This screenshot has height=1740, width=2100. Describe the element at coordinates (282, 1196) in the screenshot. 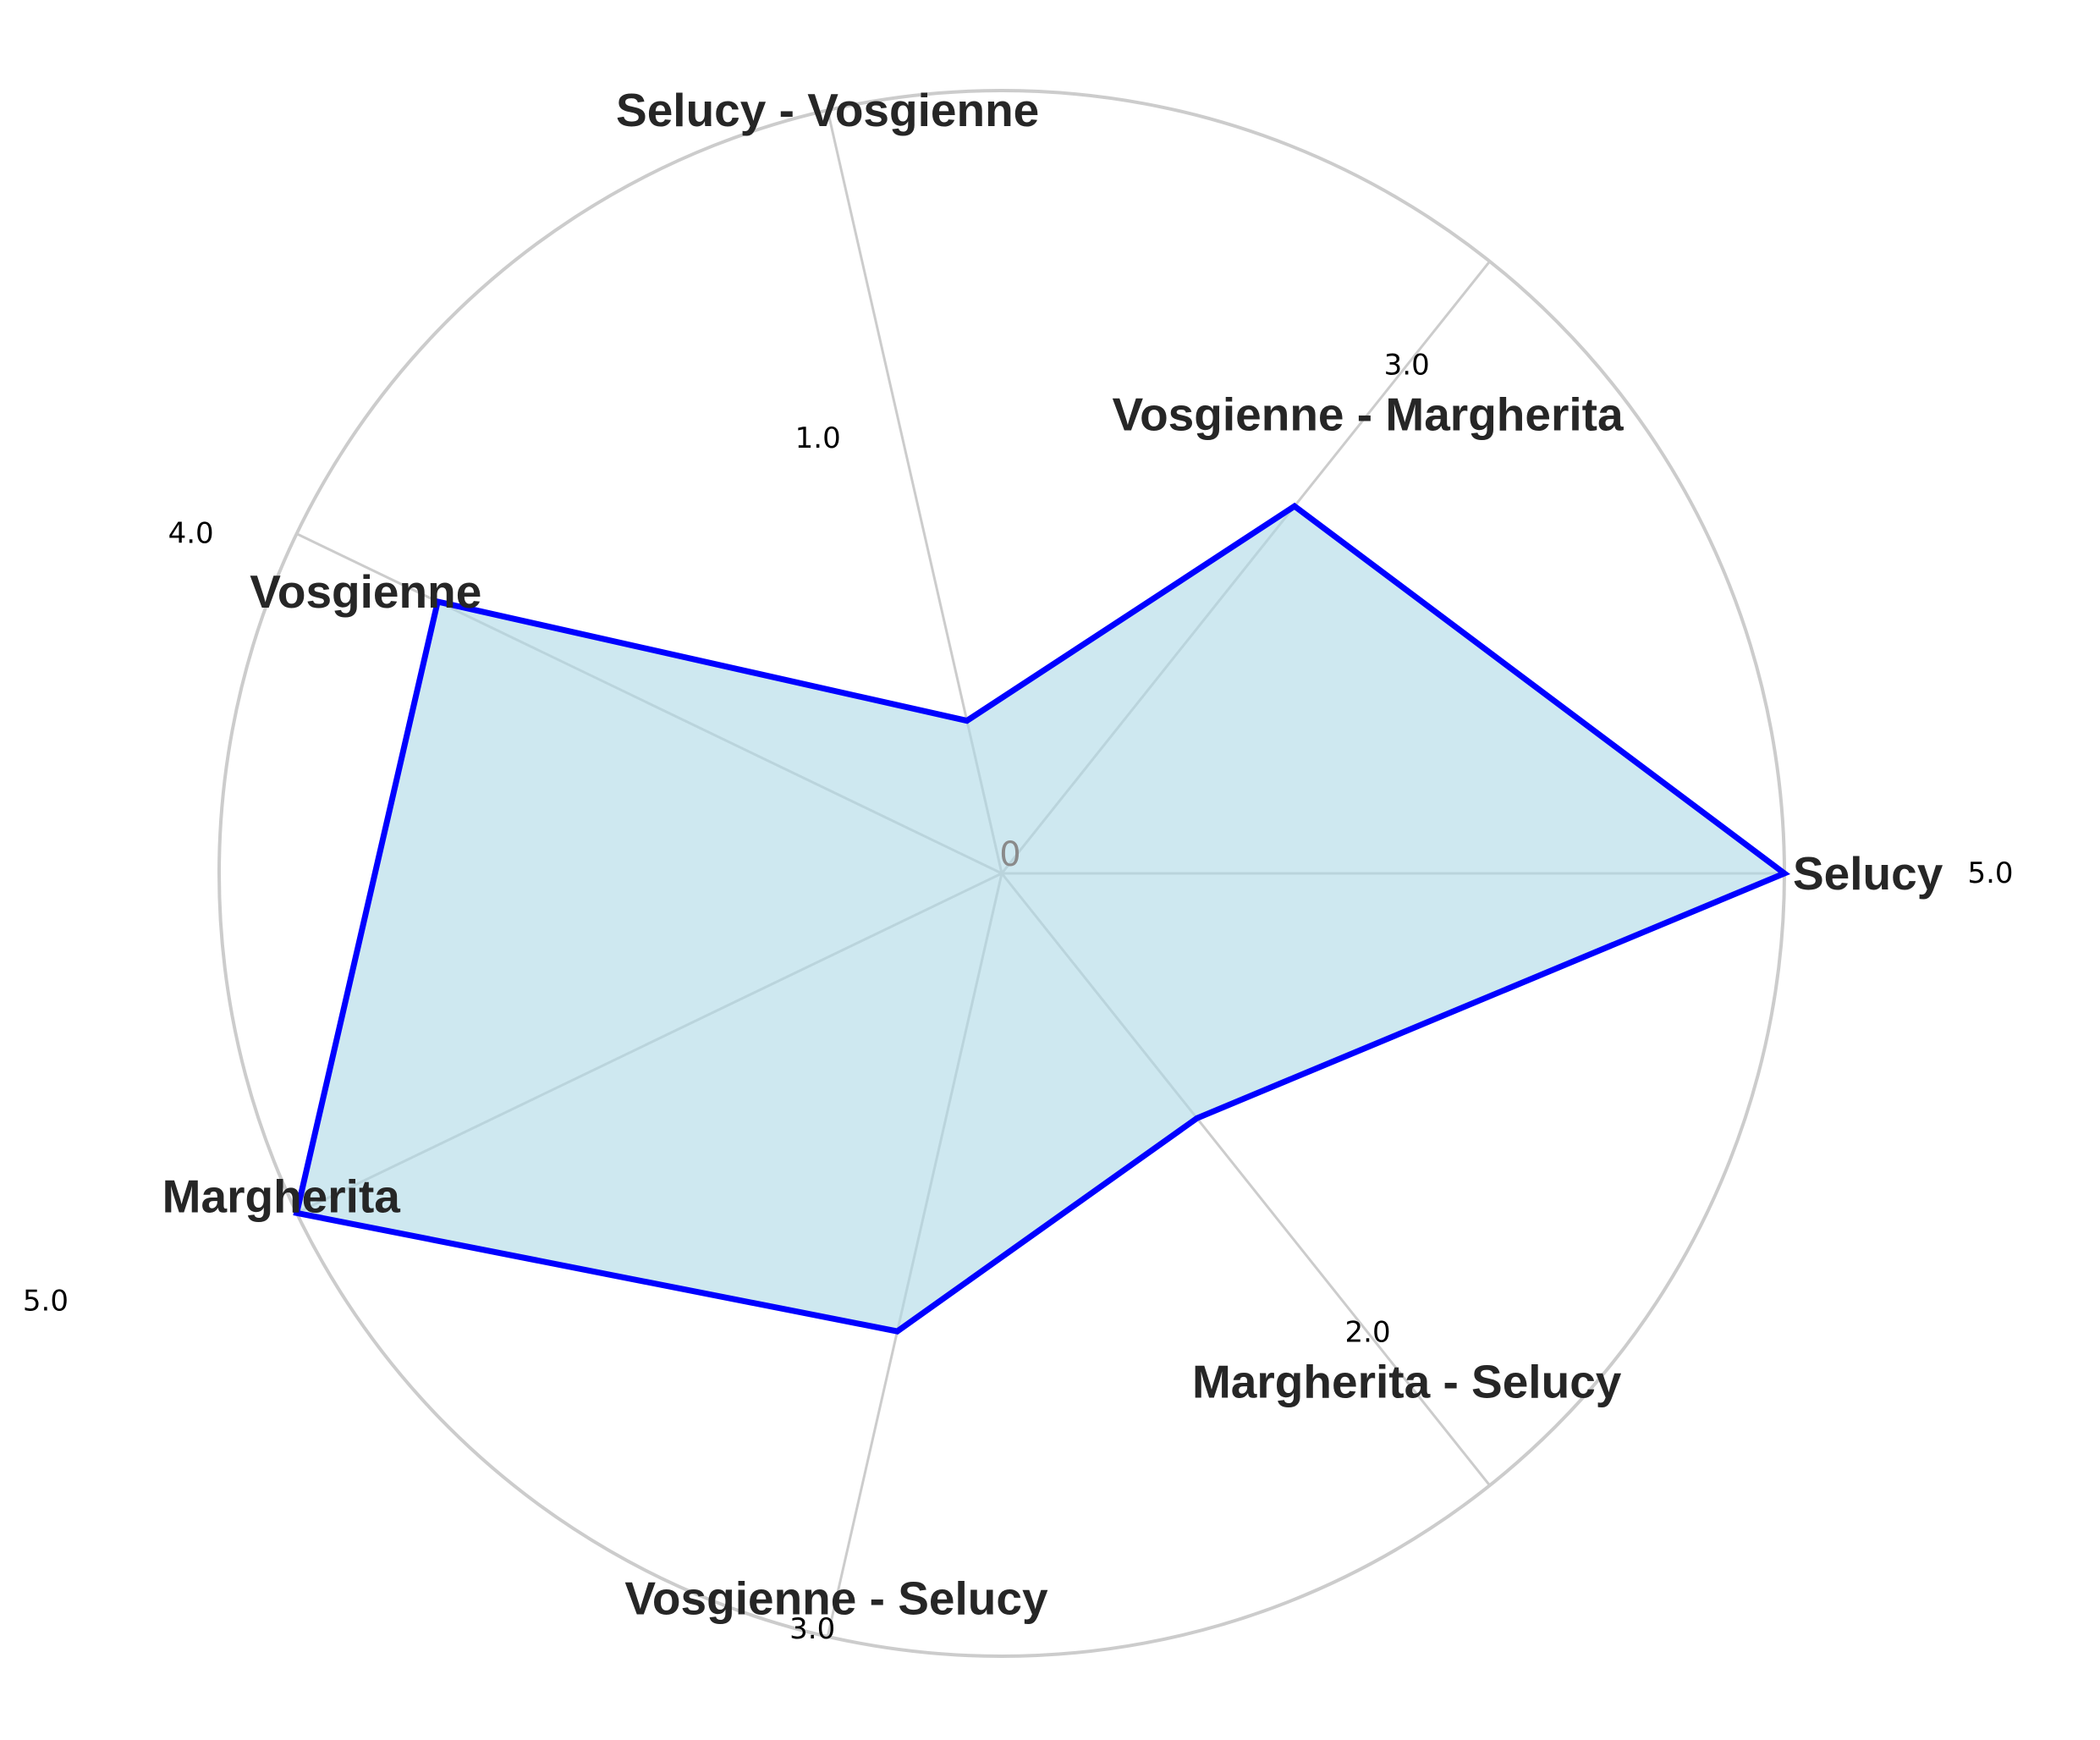

I see `category-label: Margherita` at that location.